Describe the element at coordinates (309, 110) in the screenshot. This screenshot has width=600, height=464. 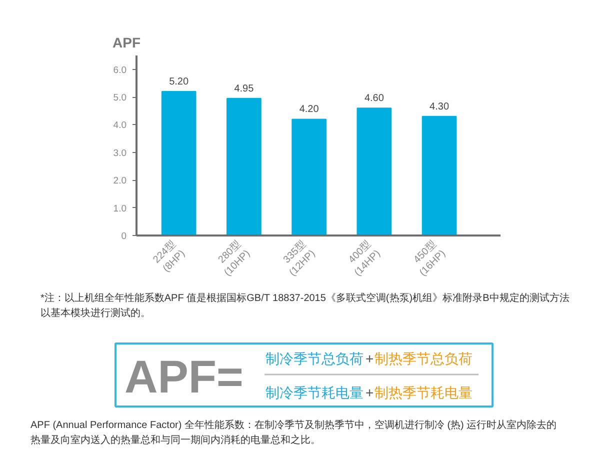
I see `data-label: 4.20` at that location.